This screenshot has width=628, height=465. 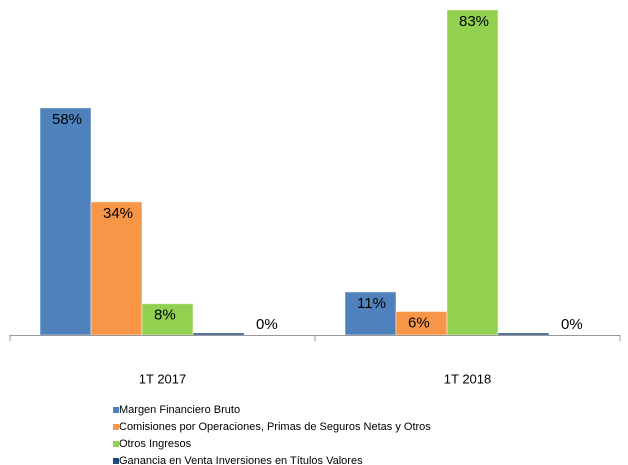 What do you see at coordinates (179, 410) in the screenshot?
I see `legend-label: Margen Financiero Bruto` at bounding box center [179, 410].